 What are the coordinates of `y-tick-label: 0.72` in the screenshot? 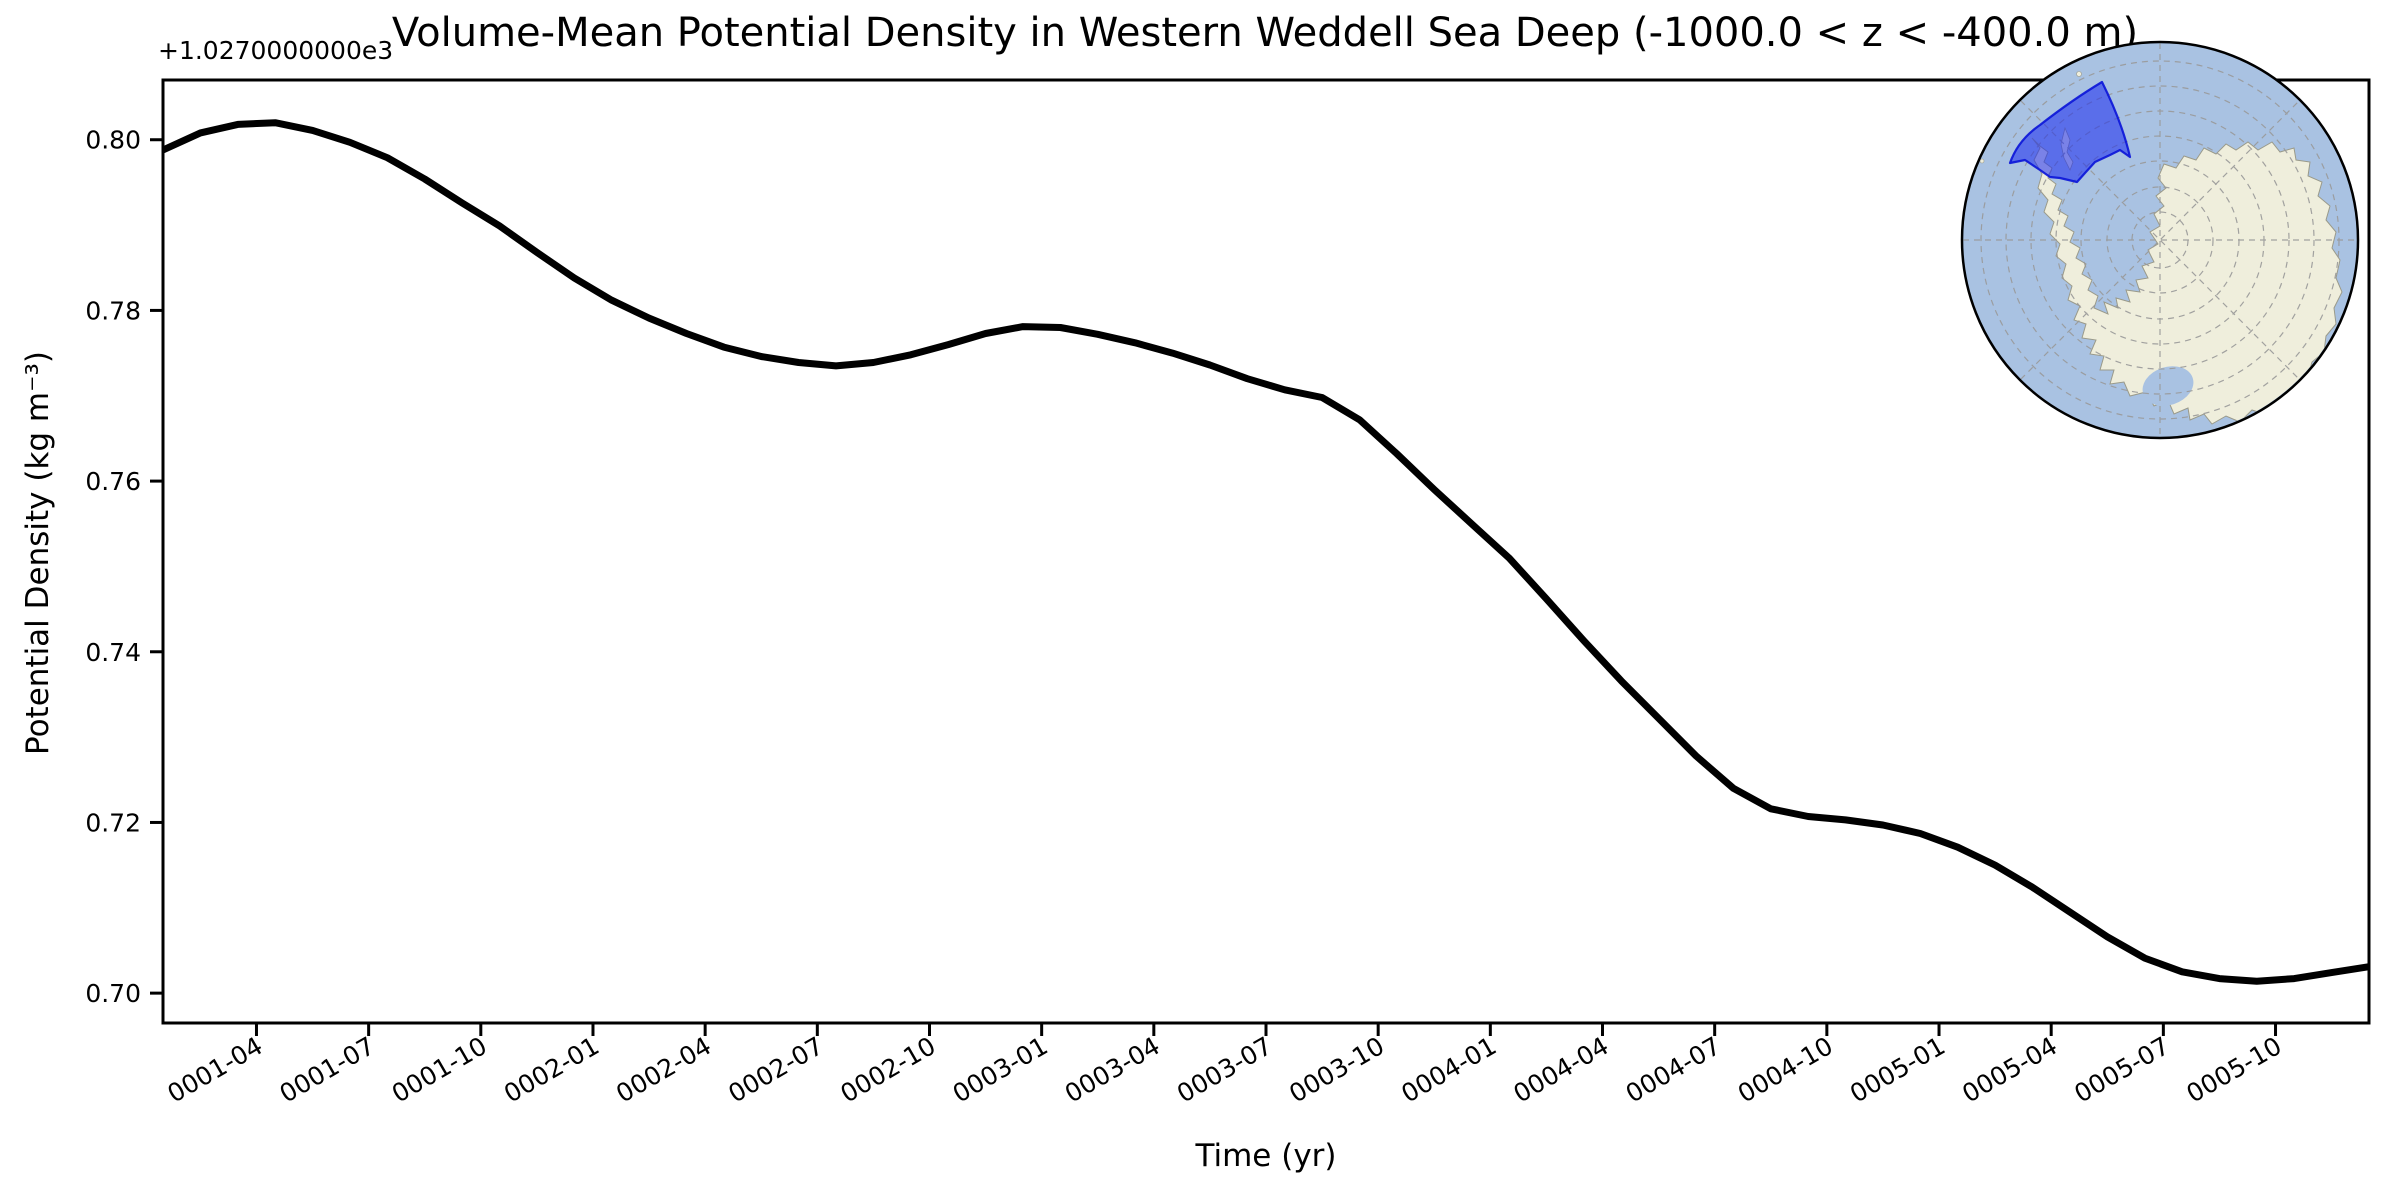 It's located at (113, 822).